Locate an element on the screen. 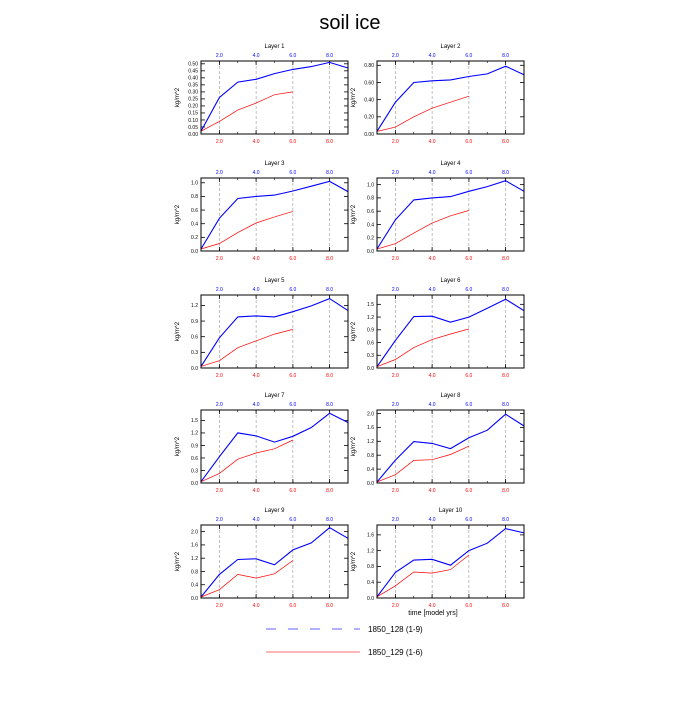 The image size is (700, 705). y-tick-label: 1.0 is located at coordinates (194, 184).